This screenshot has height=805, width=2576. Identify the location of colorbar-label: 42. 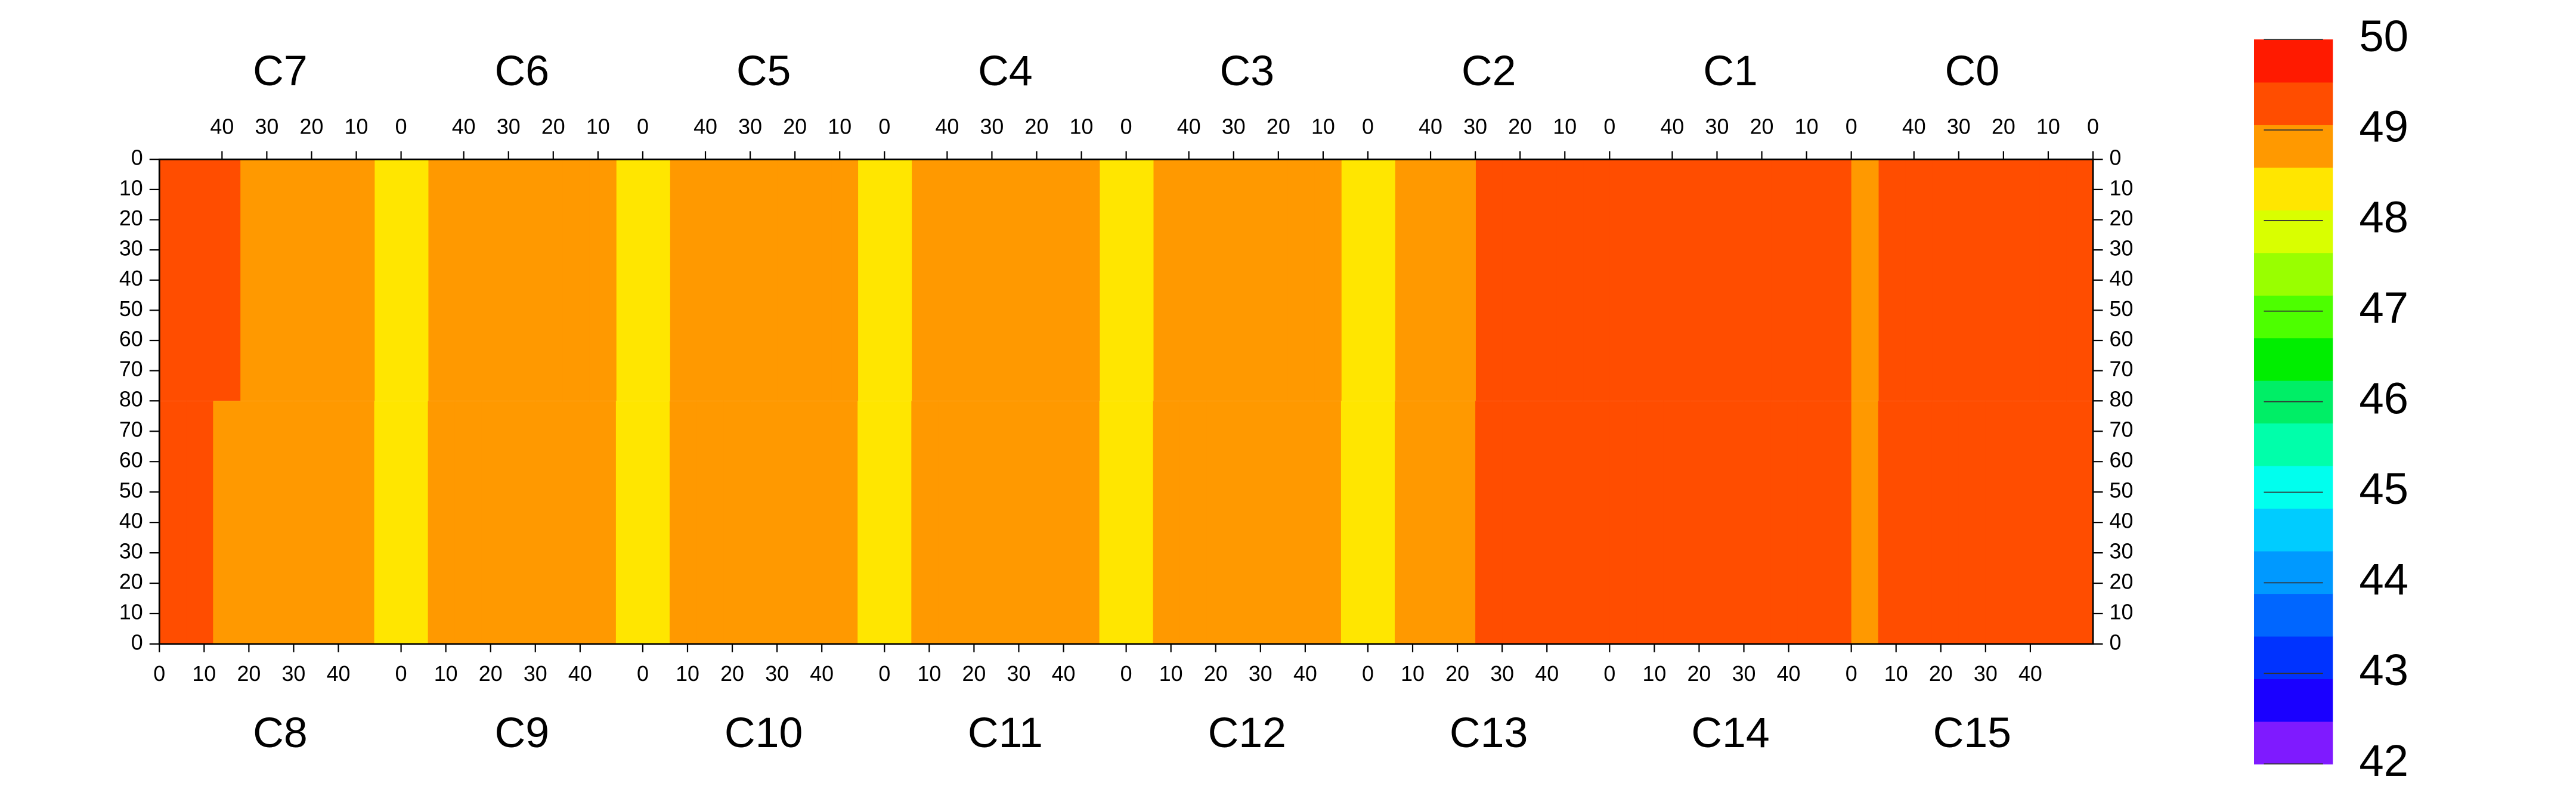
(2384, 761).